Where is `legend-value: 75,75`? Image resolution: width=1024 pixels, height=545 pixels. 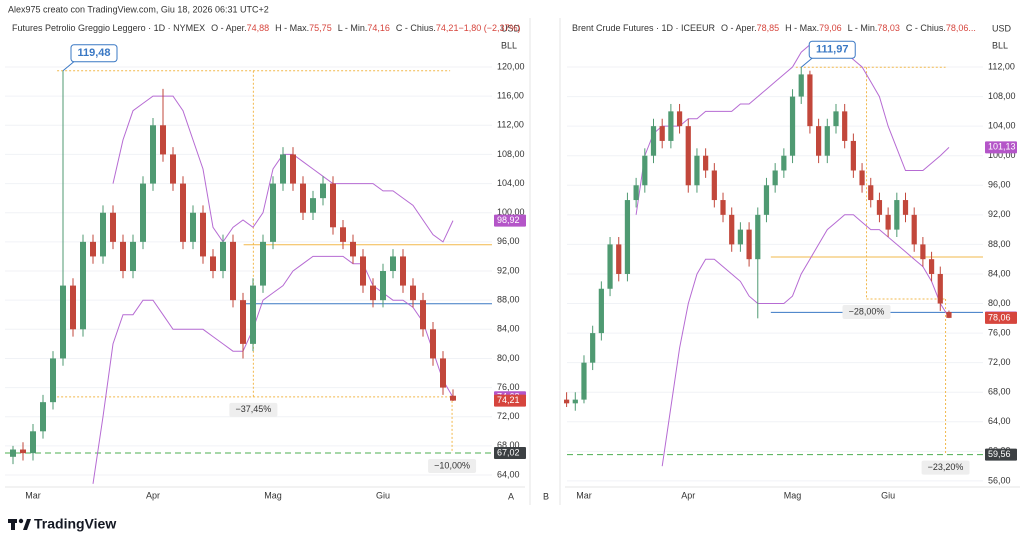
legend-value: 75,75 is located at coordinates (320, 28).